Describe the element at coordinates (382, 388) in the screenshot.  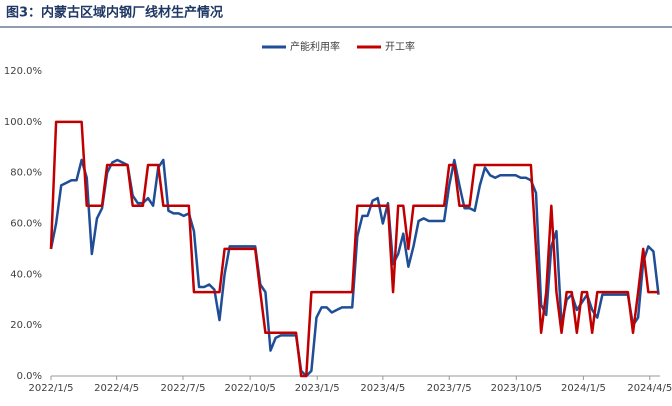
I see `x-tick-label: 2023/4/5` at that location.